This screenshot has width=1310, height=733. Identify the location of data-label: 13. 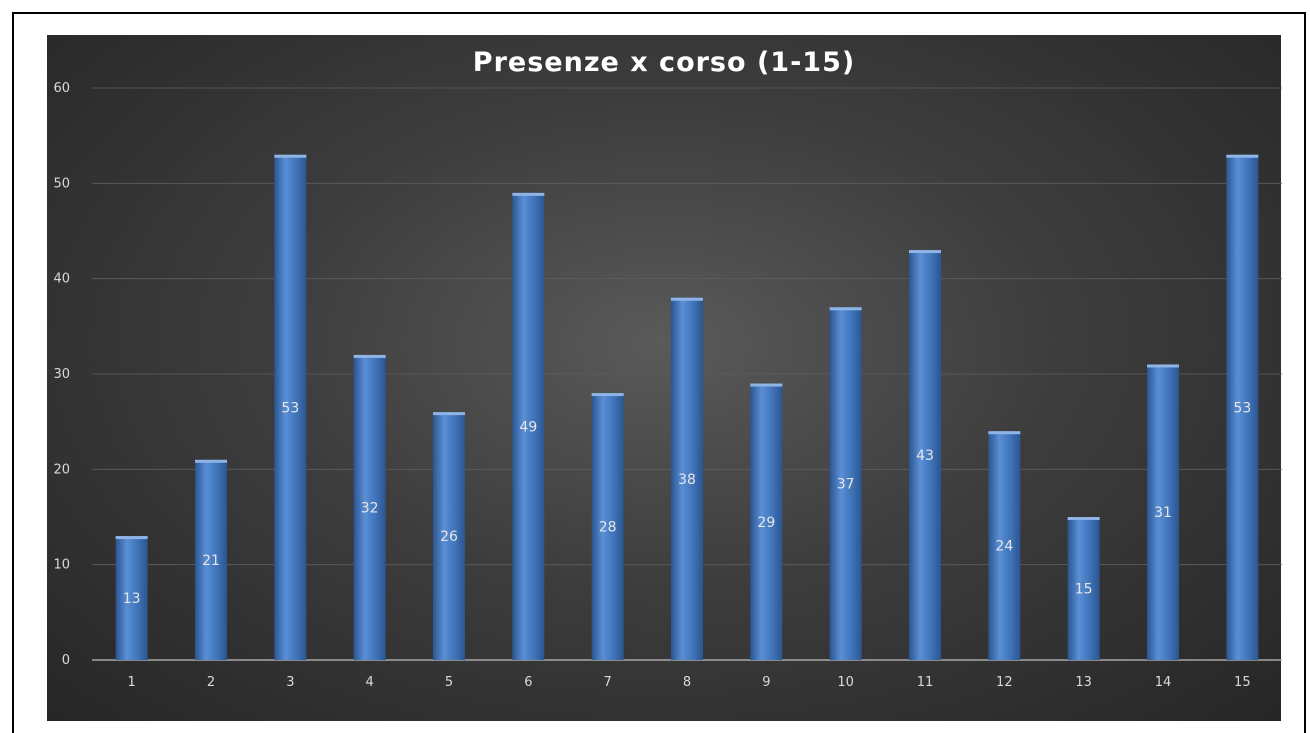
(132, 599).